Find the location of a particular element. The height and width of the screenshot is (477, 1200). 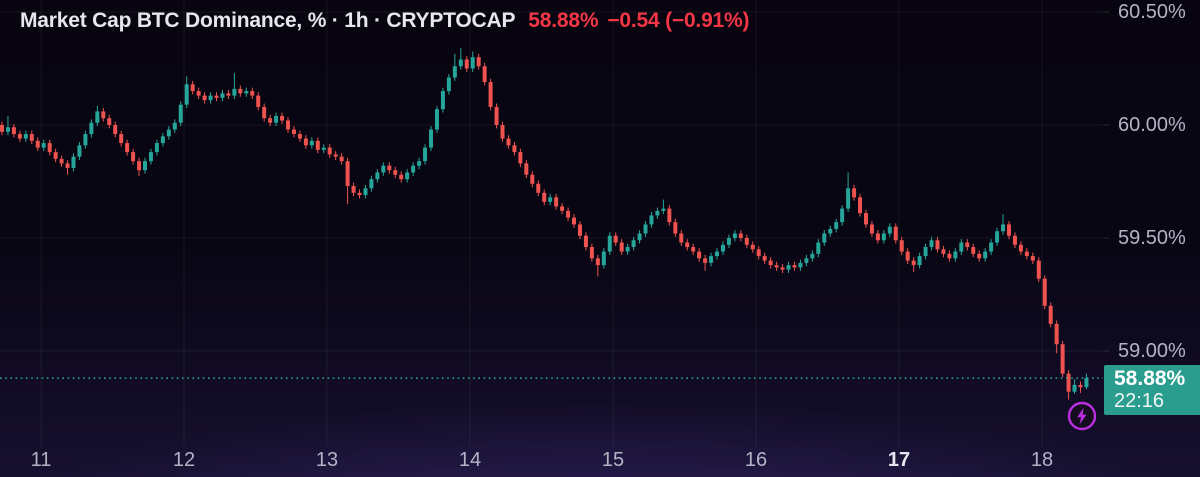

price-axis-label: 60.50% is located at coordinates (1152, 12).